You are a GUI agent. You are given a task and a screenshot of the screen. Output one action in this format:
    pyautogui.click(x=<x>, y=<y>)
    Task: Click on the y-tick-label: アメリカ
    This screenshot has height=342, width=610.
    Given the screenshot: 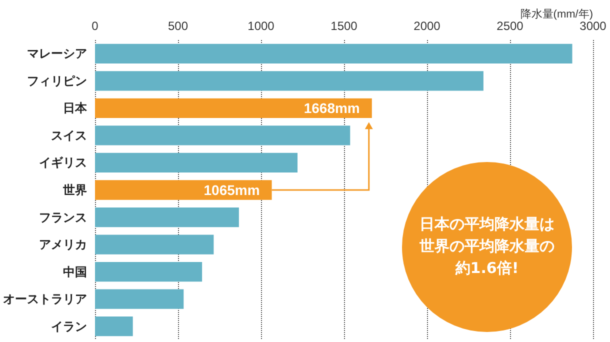 What is the action you would take?
    pyautogui.click(x=63, y=245)
    